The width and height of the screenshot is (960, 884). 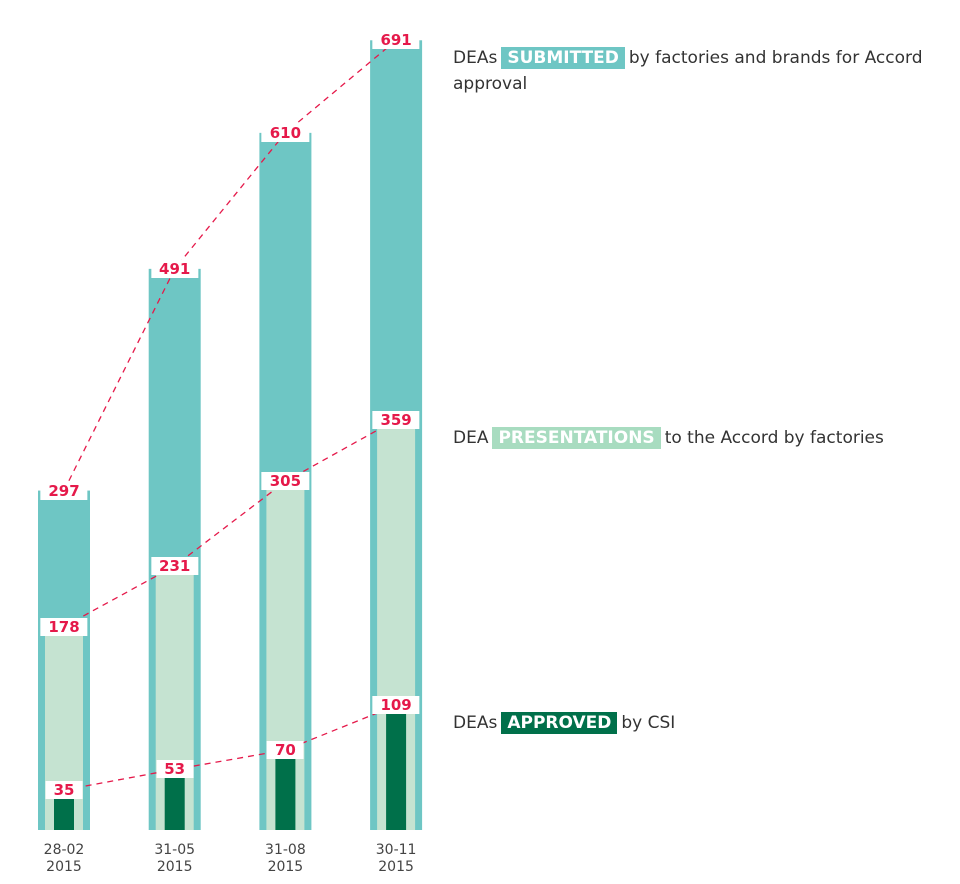 I want to click on value-label: 35, so click(x=64, y=790).